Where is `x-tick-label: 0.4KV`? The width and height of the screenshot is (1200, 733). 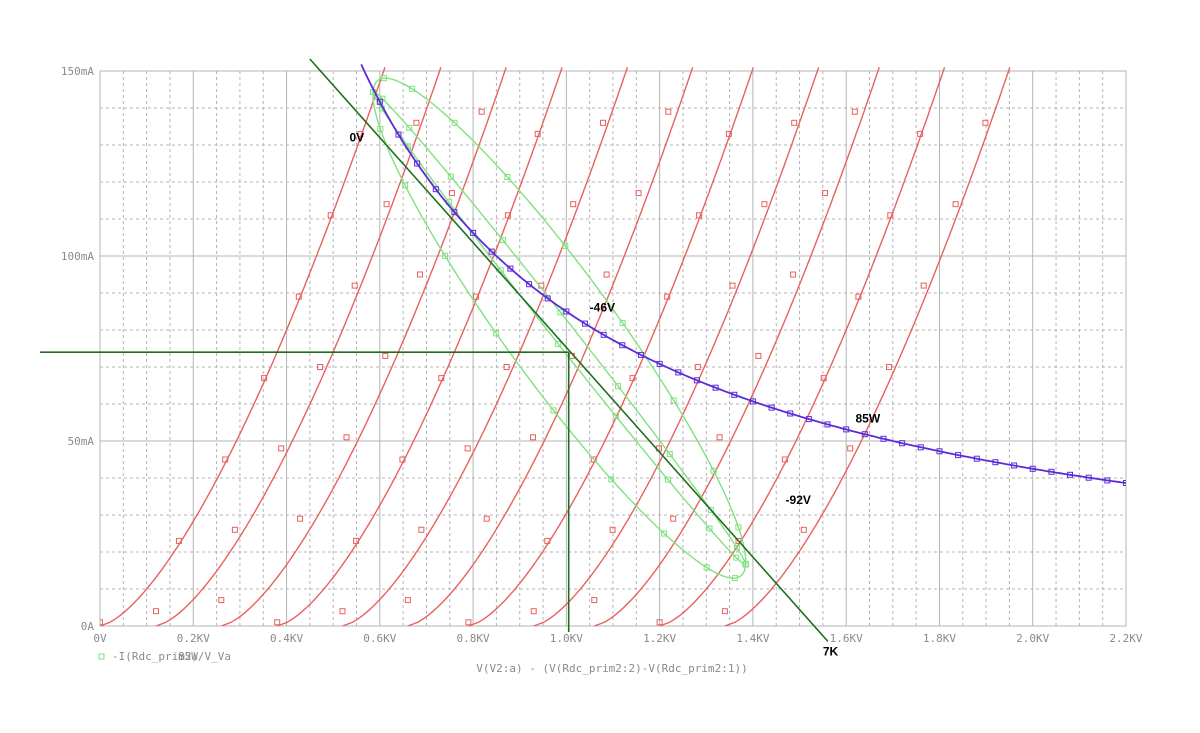
x-tick-label: 0.4KV is located at coordinates (286, 638).